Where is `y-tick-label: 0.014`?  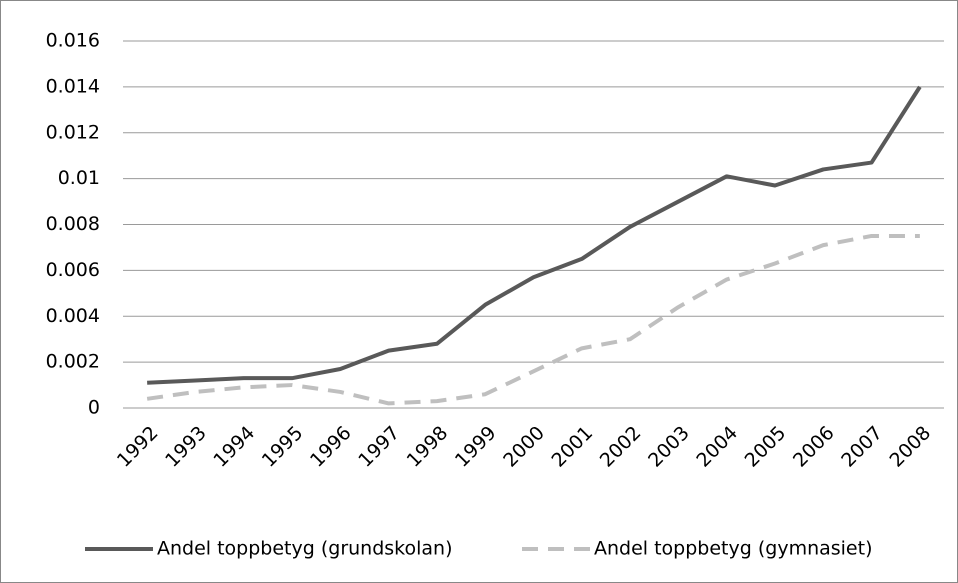
y-tick-label: 0.014 is located at coordinates (73, 86).